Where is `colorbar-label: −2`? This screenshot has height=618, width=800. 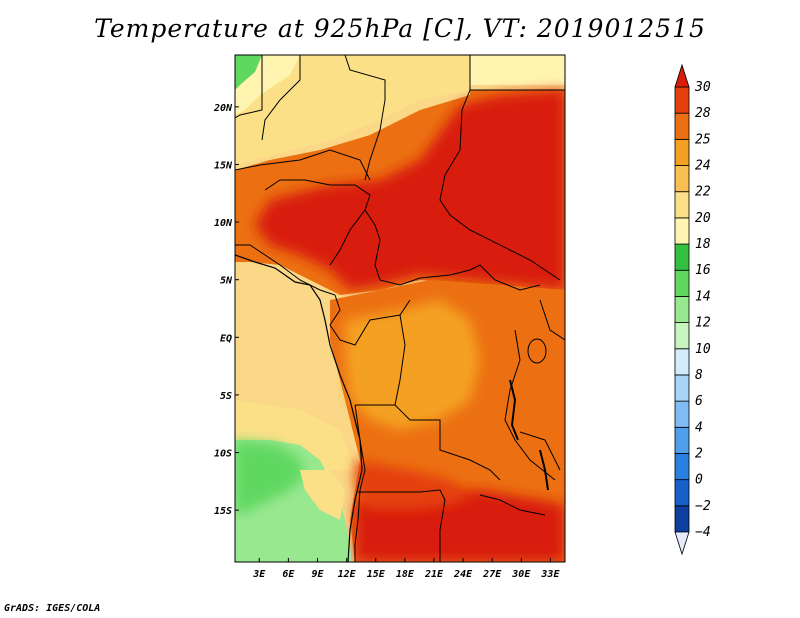
colorbar-label: −2 is located at coordinates (703, 506).